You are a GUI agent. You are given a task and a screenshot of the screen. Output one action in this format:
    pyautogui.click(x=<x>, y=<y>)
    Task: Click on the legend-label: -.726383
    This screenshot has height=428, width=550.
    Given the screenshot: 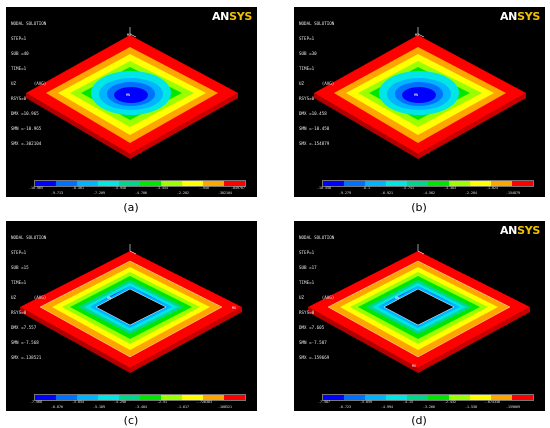 What is the action you would take?
    pyautogui.click(x=204, y=402)
    